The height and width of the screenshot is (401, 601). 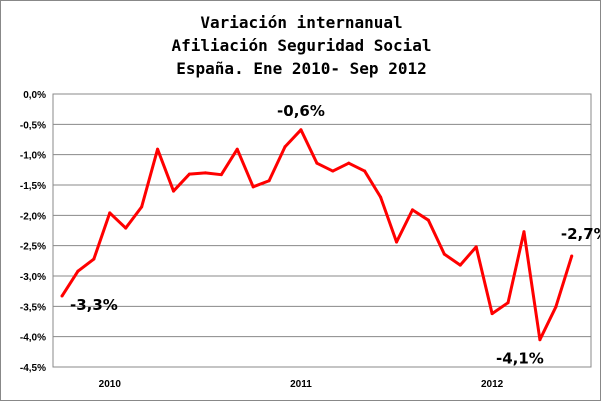 What do you see at coordinates (33, 156) in the screenshot?
I see `y-tick-label: -1,0%` at bounding box center [33, 156].